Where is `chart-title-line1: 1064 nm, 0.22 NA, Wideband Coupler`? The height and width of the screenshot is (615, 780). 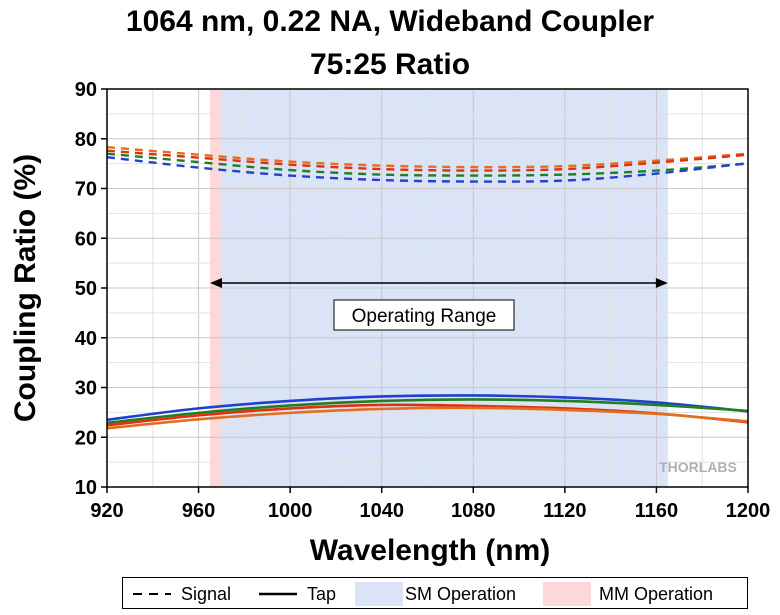
chart-title-line1: 1064 nm, 0.22 NA, Wideband Coupler is located at coordinates (390, 21).